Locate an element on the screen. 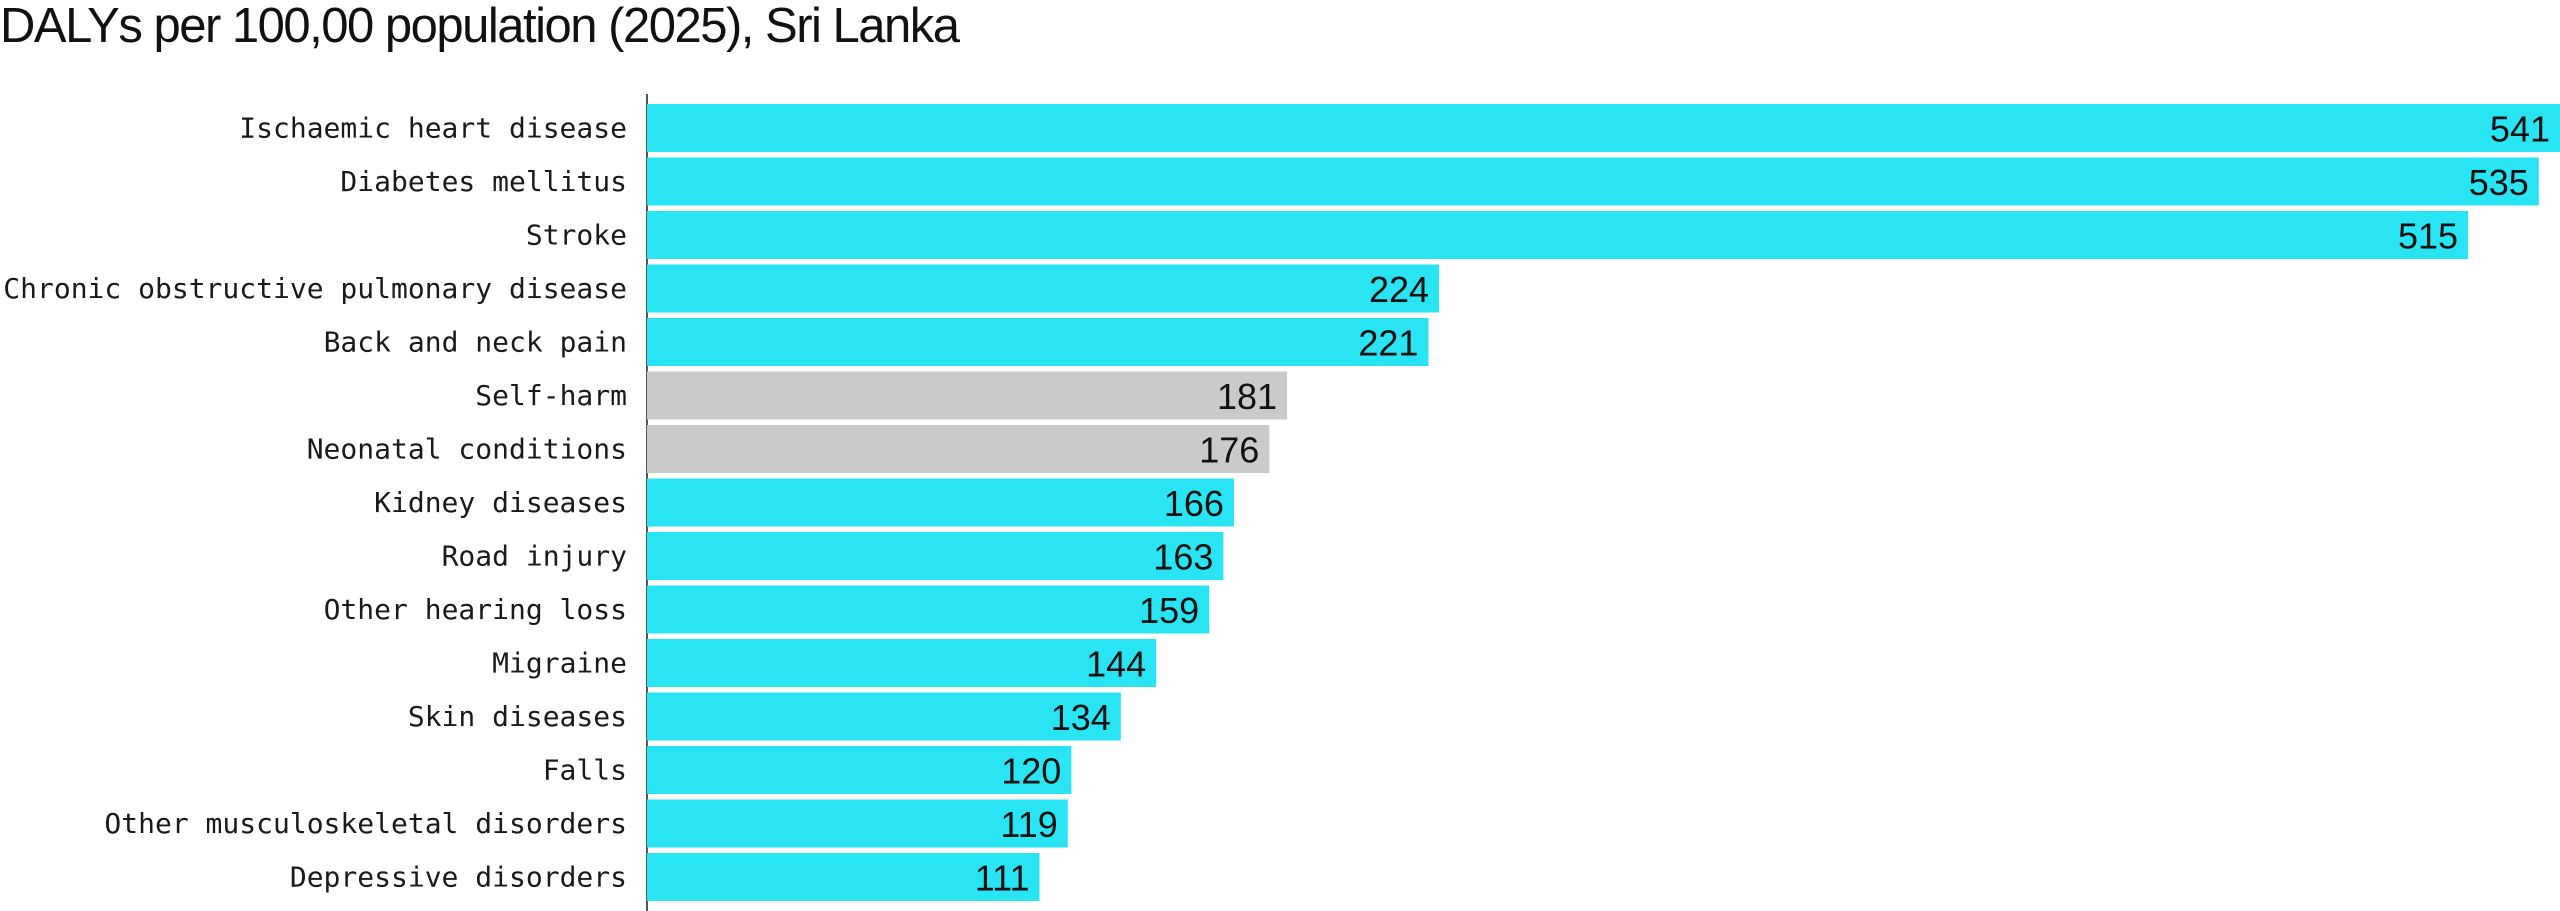 The width and height of the screenshot is (2560, 911). value-label: 221 is located at coordinates (1388, 343).